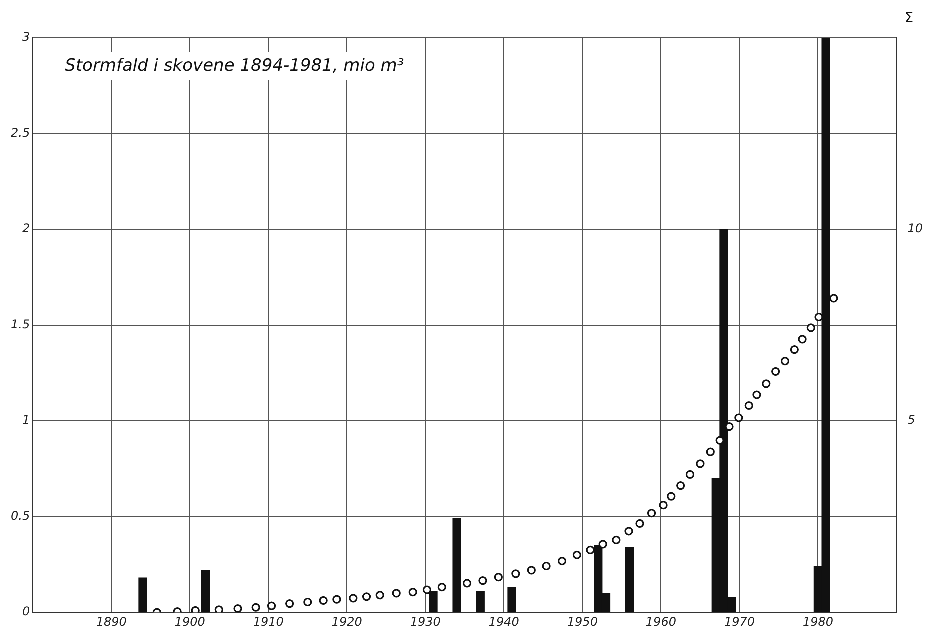 The image size is (940, 641). I want to click on y2-tick-label: 10, so click(916, 229).